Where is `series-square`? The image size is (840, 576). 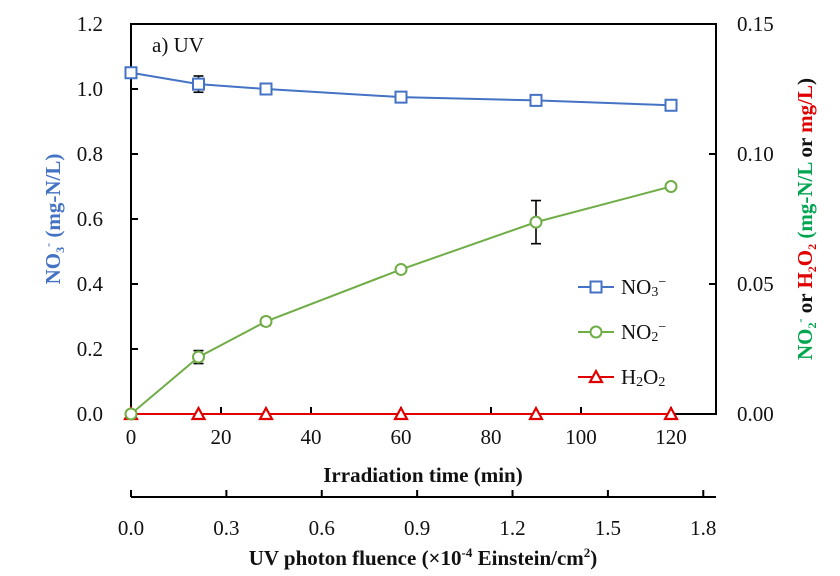
series-square is located at coordinates (401, 89).